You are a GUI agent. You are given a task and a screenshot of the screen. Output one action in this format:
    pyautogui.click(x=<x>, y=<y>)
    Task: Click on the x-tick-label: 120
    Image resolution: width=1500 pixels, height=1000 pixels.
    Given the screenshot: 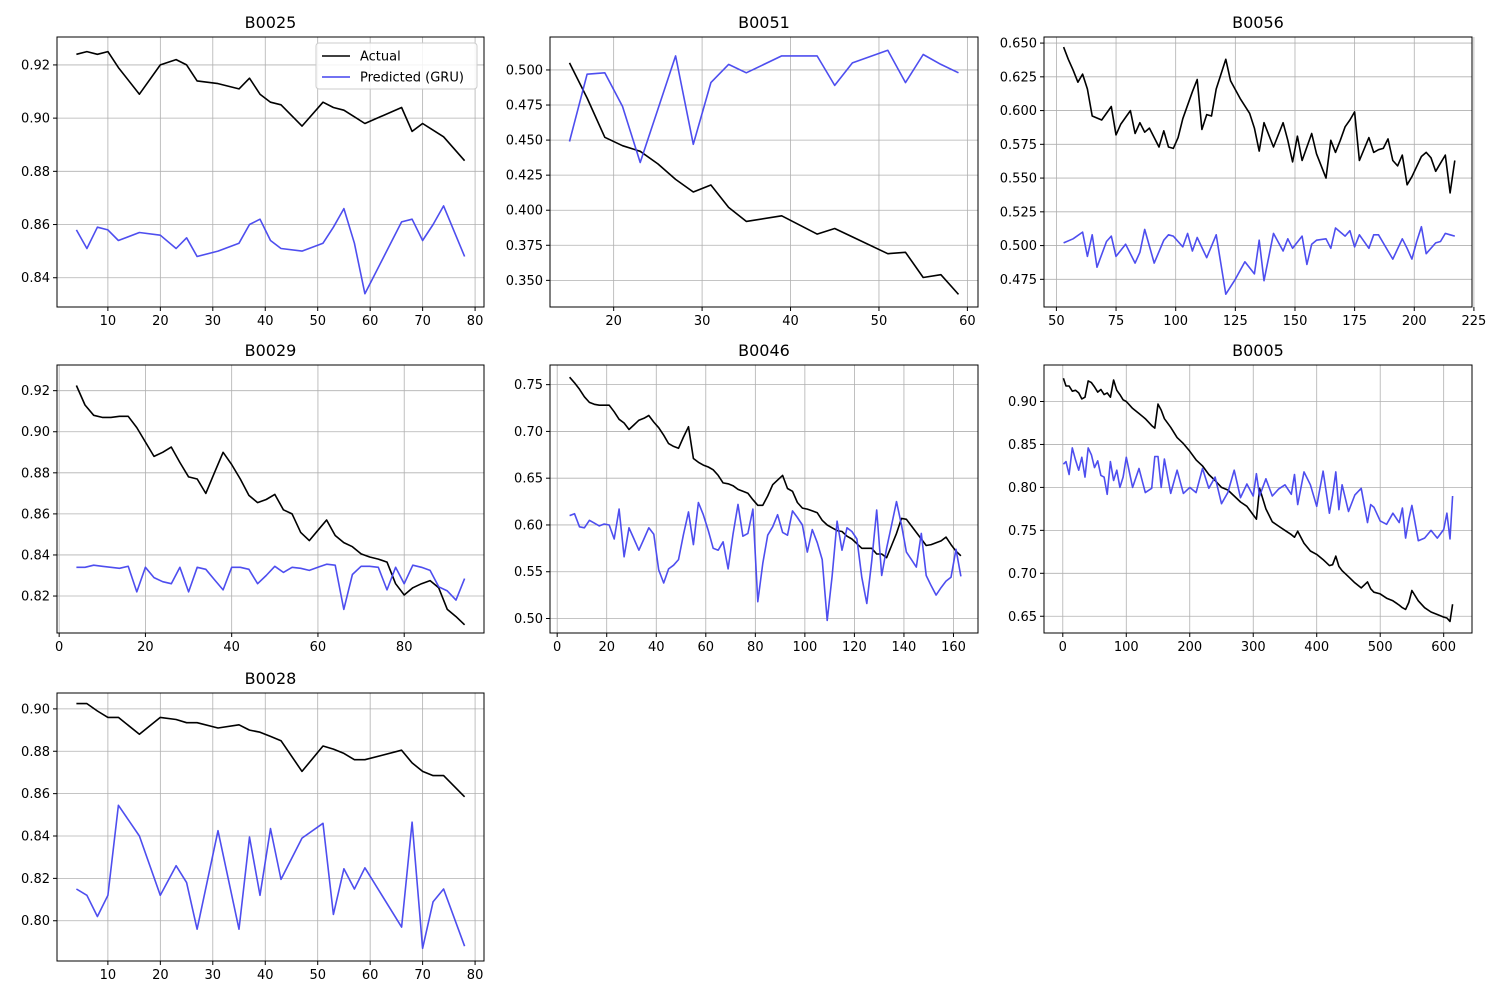 What is the action you would take?
    pyautogui.click(x=854, y=647)
    